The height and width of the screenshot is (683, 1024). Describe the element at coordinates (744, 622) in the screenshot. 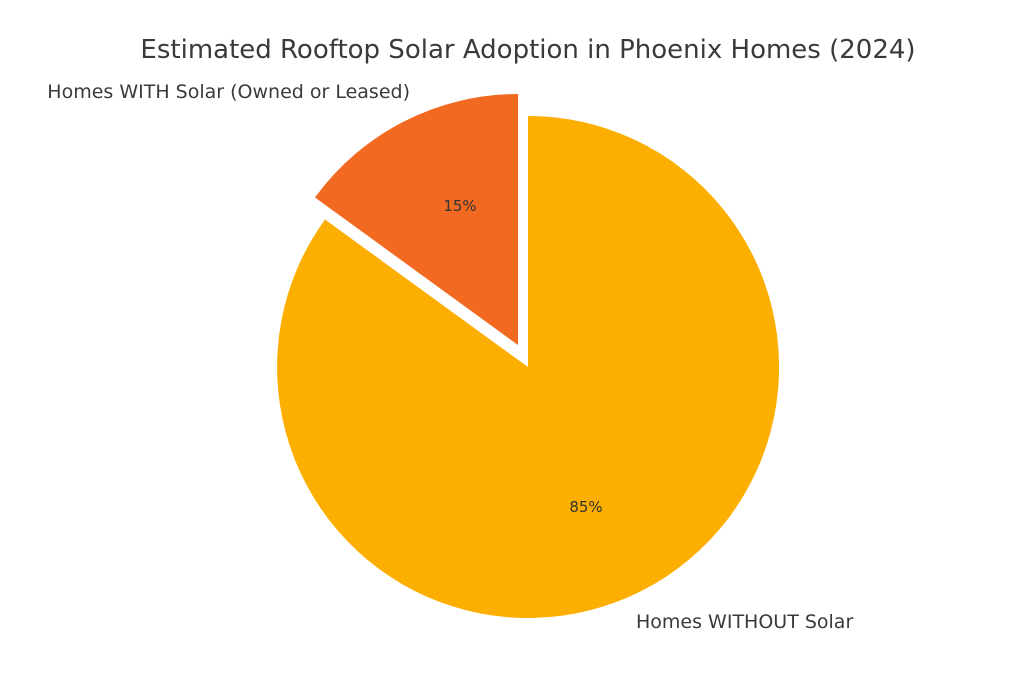

I see `label-without-solar: Homes WITHOUT Solar` at that location.